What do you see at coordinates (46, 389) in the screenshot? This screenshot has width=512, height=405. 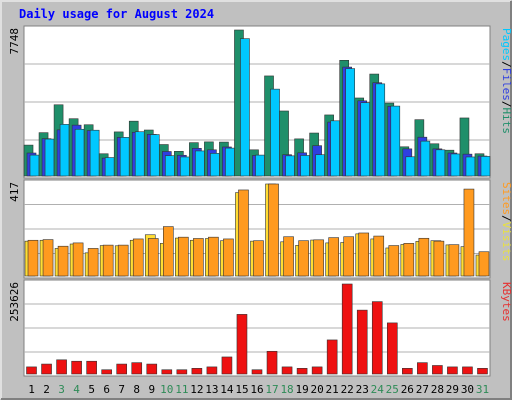 I see `day-label-2: 2` at bounding box center [46, 389].